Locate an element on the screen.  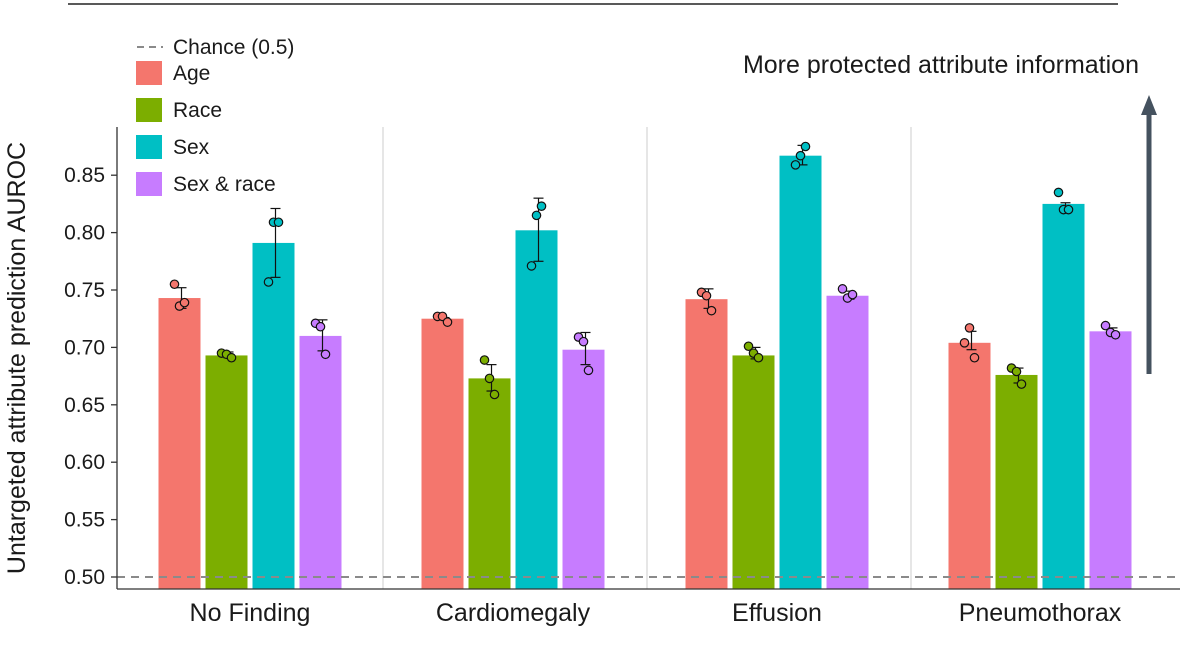
legend-race-swatch is located at coordinates (149, 110).